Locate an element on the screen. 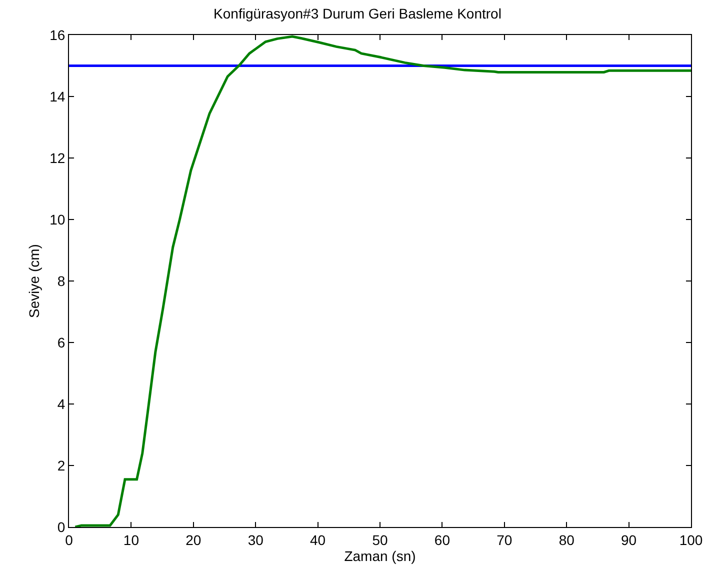 This screenshot has height=586, width=715. x-tick-label: 90 is located at coordinates (629, 540).